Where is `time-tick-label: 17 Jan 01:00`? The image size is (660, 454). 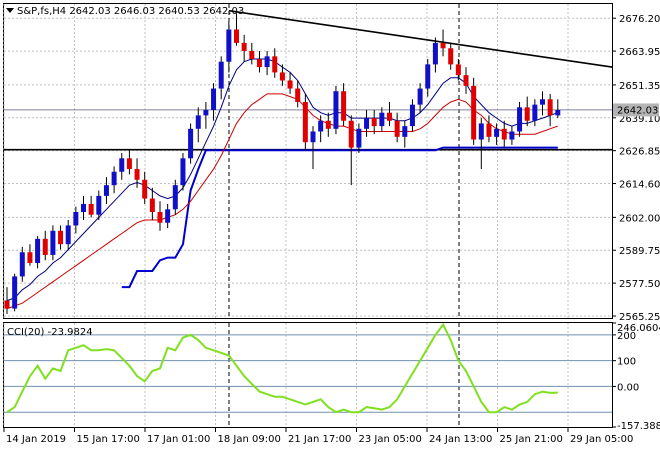
time-tick-label: 17 Jan 01:00 is located at coordinates (178, 439).